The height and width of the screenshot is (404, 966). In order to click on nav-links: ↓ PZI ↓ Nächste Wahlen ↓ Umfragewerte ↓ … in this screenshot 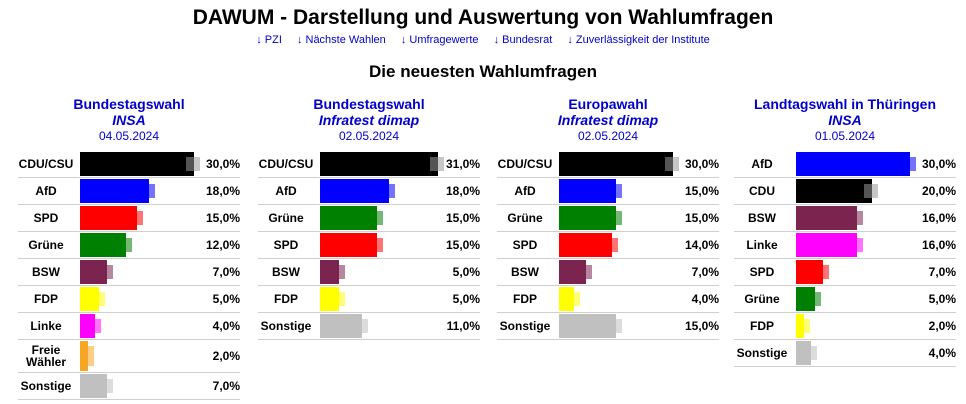, I will do `click(483, 40)`.